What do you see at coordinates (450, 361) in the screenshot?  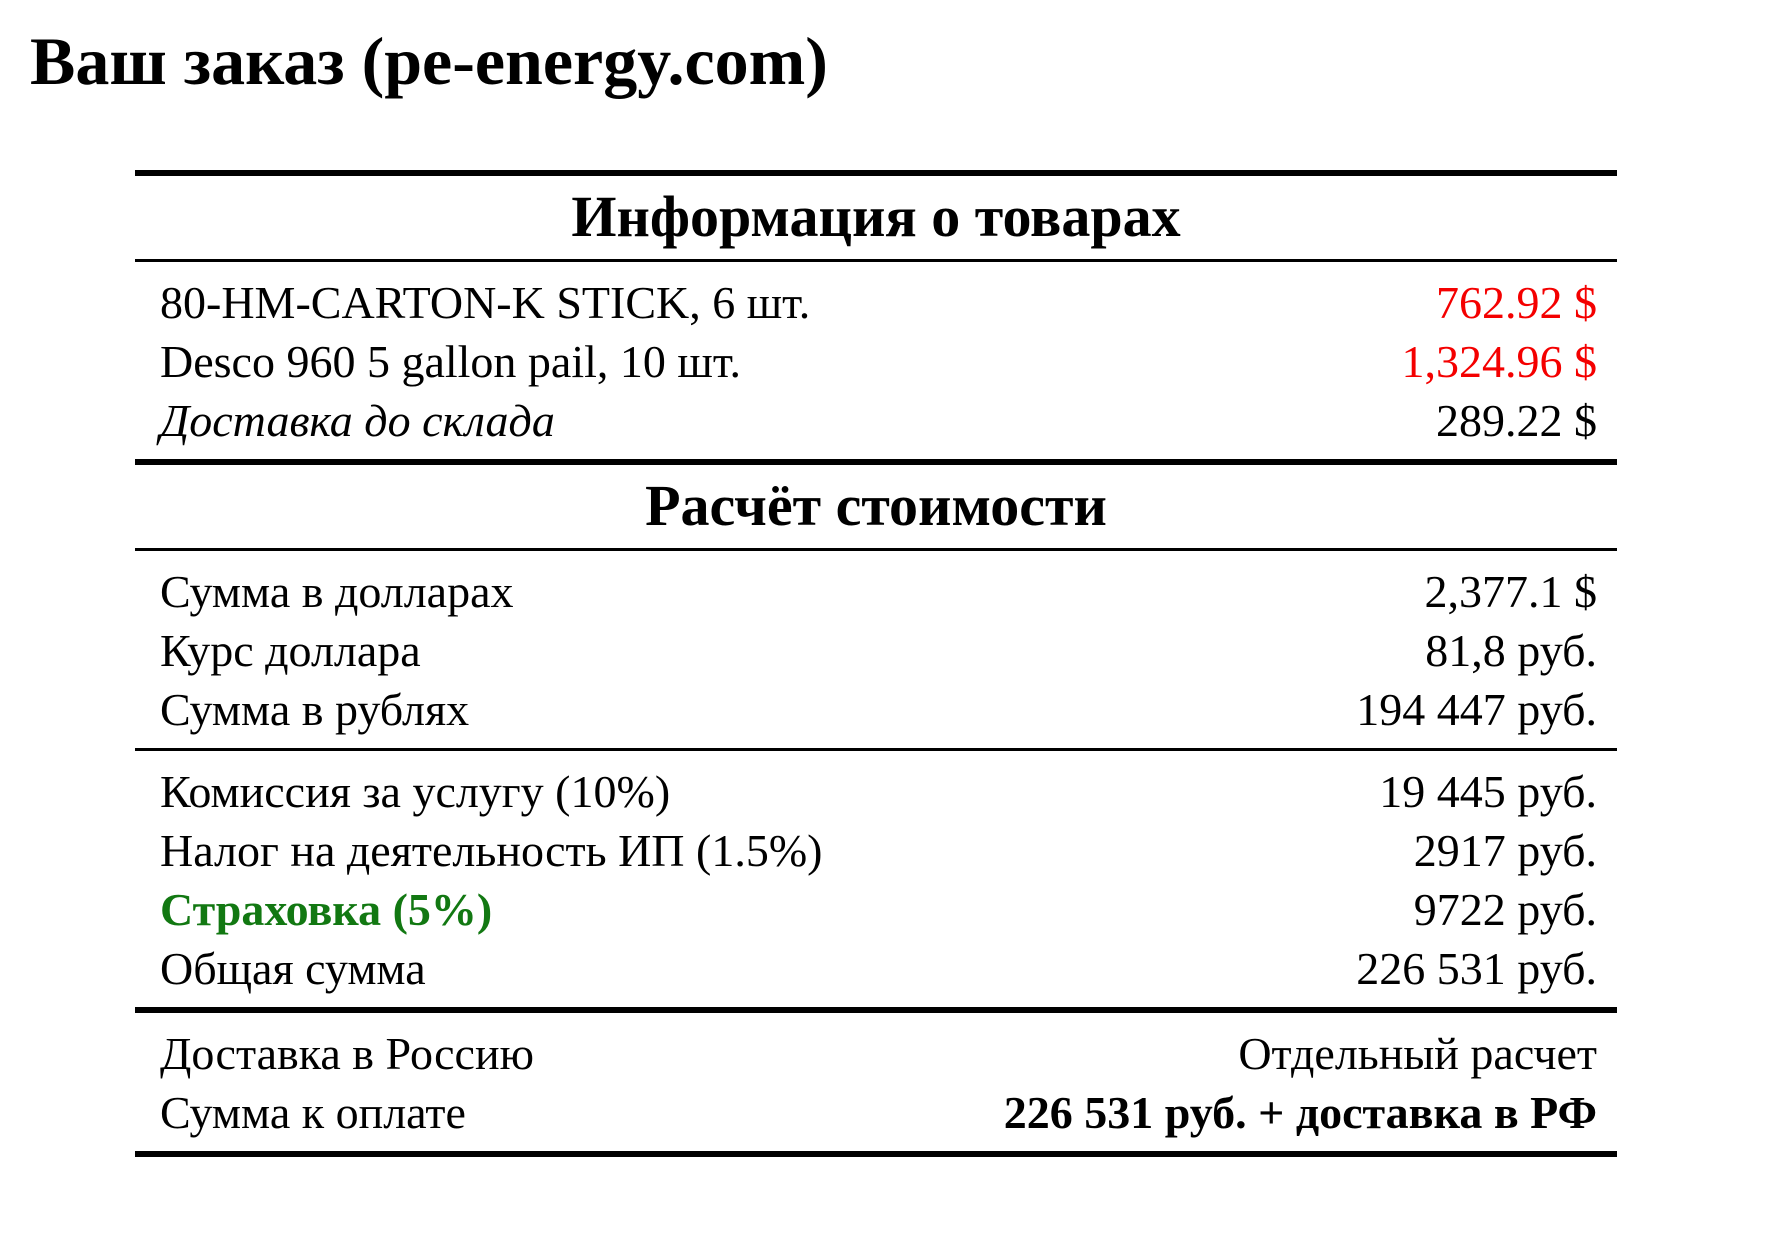 I see `row-label: Desco 960 5 gallon pail, 10 шт.` at bounding box center [450, 361].